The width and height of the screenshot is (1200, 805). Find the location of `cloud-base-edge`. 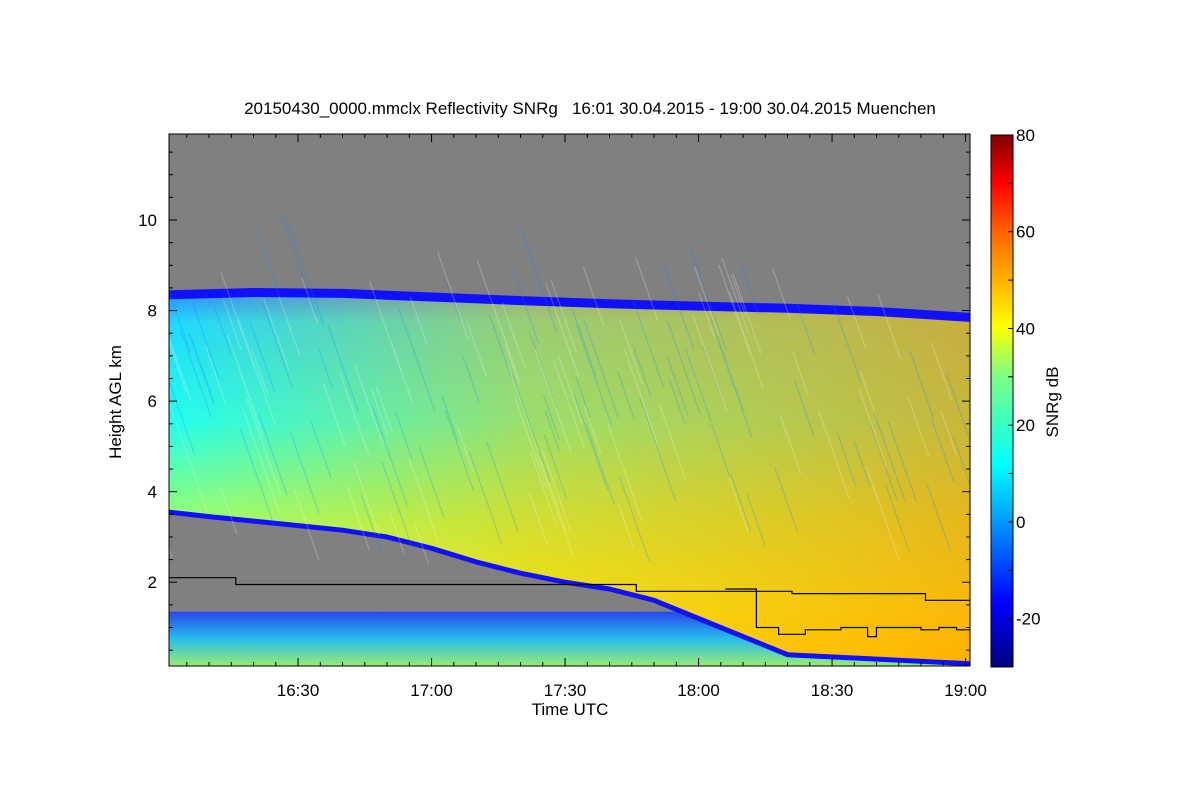

cloud-base-edge is located at coordinates (569, 587).